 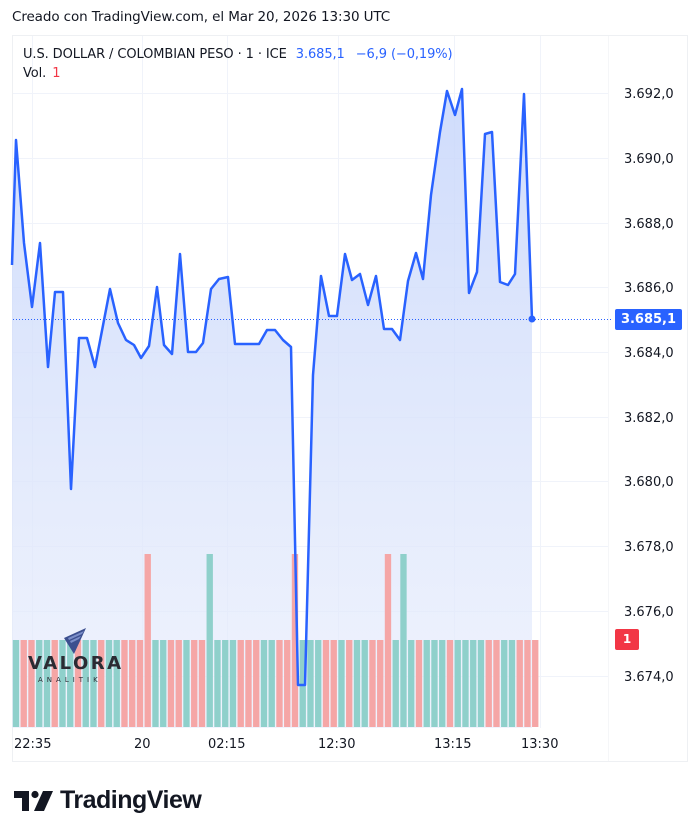 What do you see at coordinates (627, 639) in the screenshot?
I see `volume-tag: 1` at bounding box center [627, 639].